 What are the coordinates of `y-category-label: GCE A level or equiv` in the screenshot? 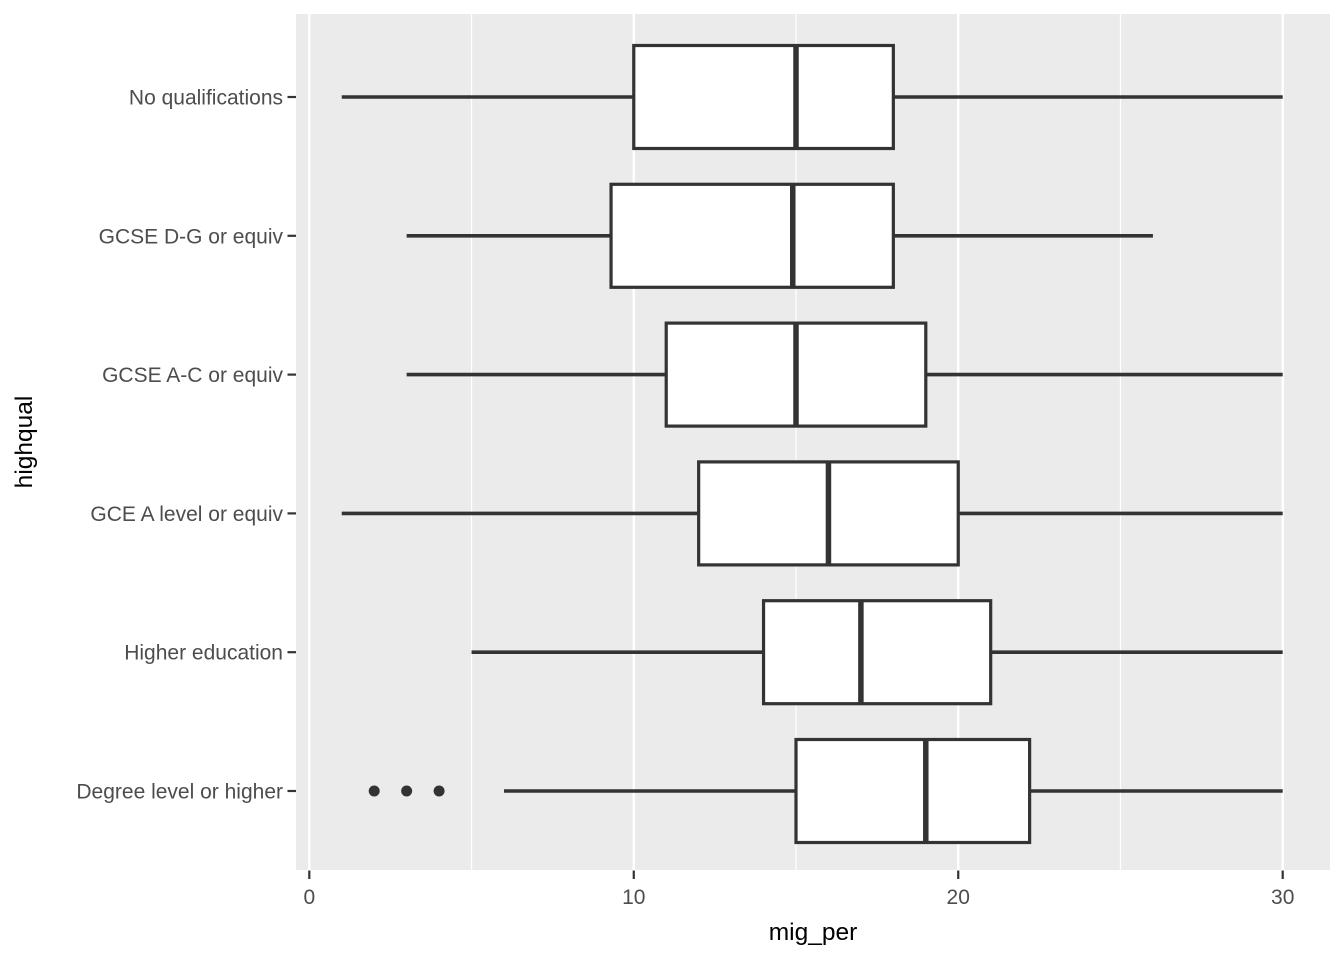 It's located at (186, 514).